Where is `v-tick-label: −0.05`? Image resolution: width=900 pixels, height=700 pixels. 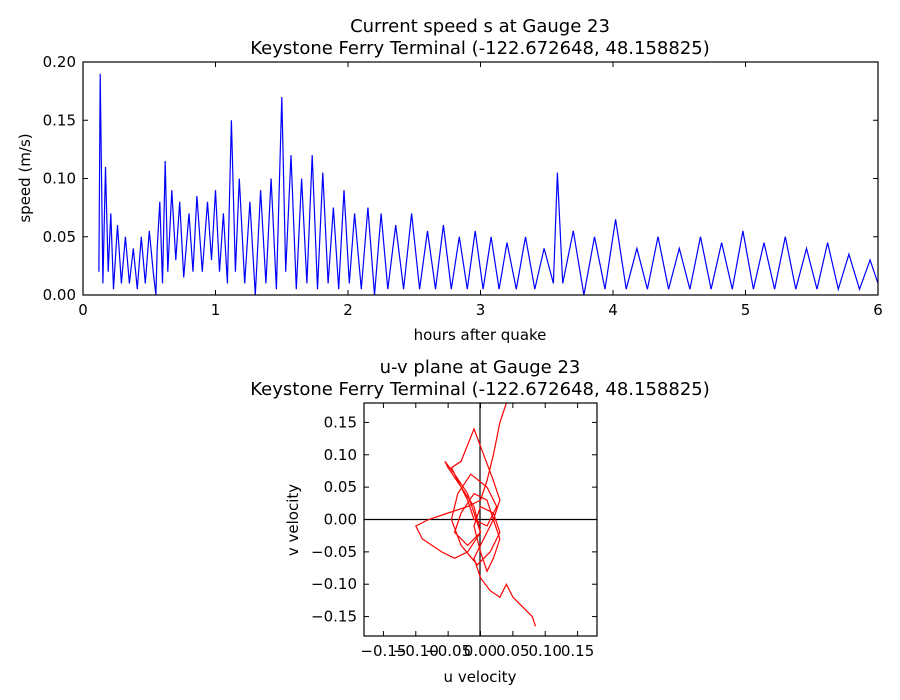
v-tick-label: −0.05 is located at coordinates (334, 552).